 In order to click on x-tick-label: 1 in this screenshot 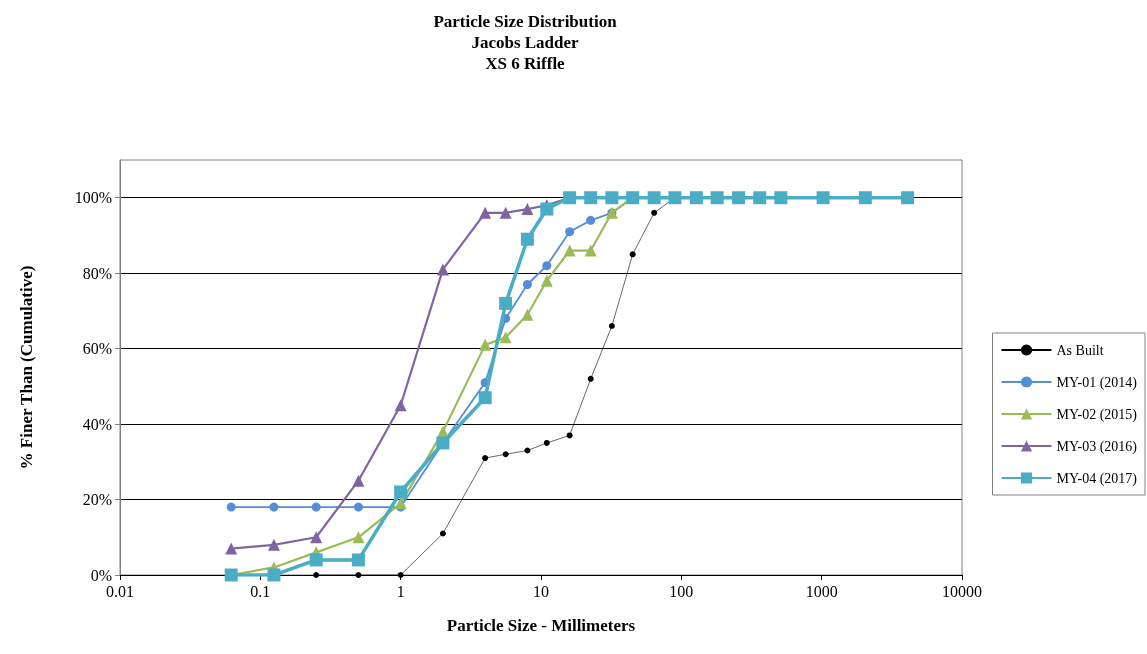, I will do `click(400, 591)`.